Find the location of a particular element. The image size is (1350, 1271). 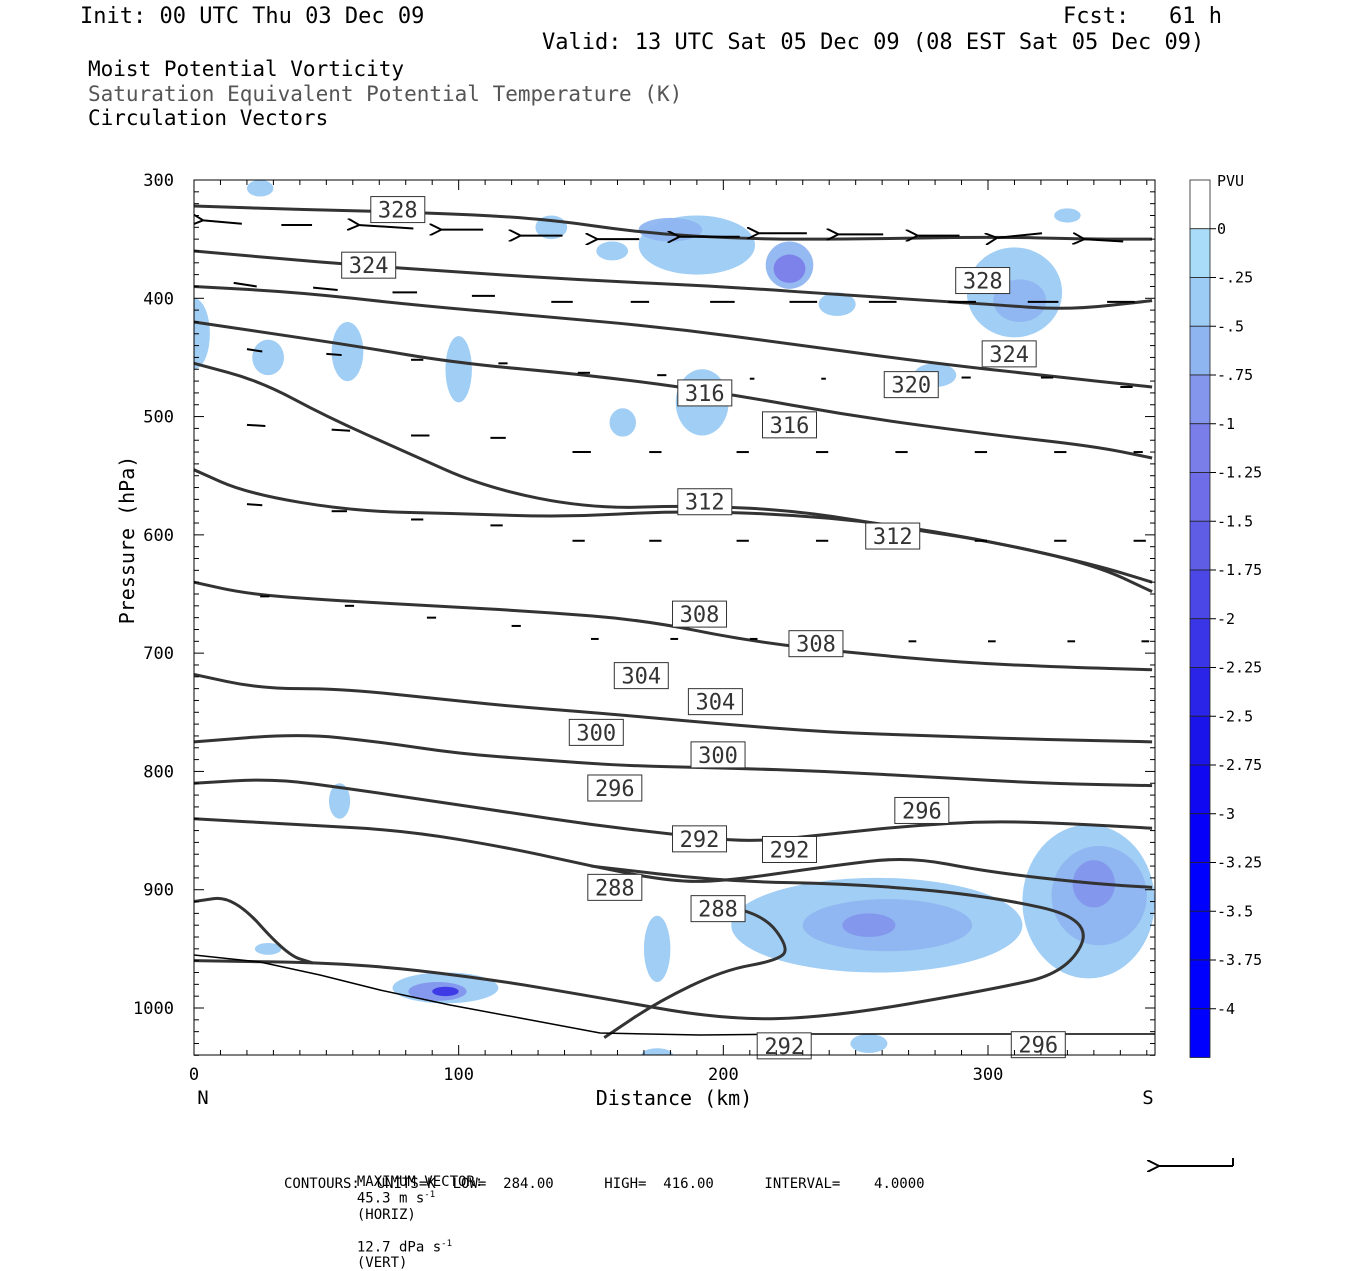

reference-vector is located at coordinates (1196, 1162).